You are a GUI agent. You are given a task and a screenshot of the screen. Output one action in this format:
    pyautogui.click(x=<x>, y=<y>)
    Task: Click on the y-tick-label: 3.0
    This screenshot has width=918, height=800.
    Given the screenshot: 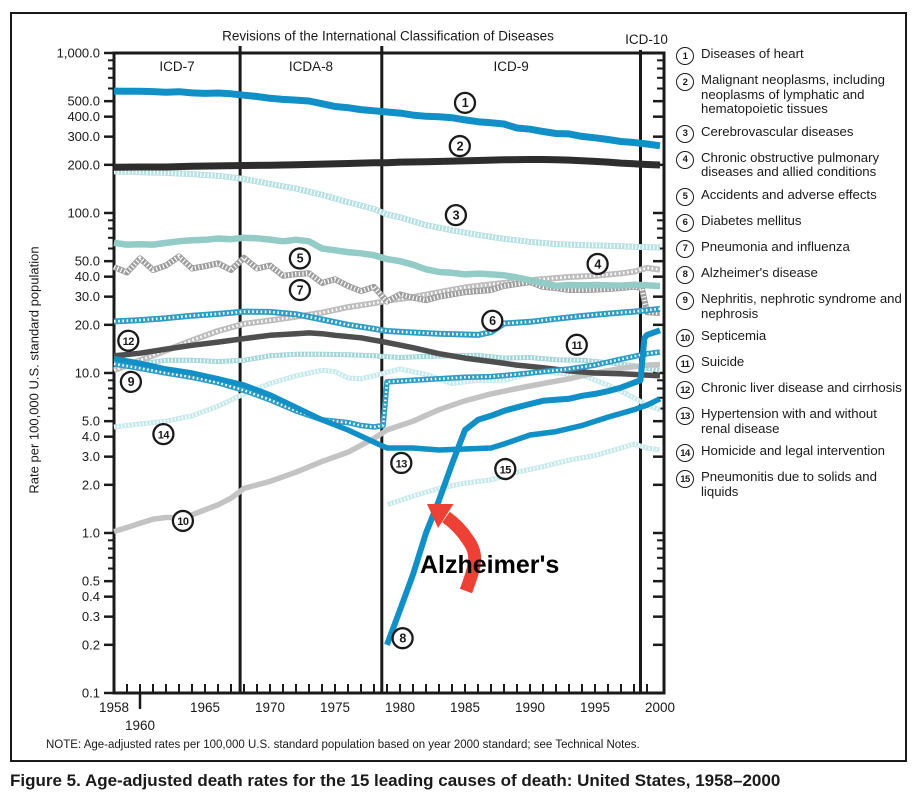 What is the action you would take?
    pyautogui.click(x=91, y=456)
    